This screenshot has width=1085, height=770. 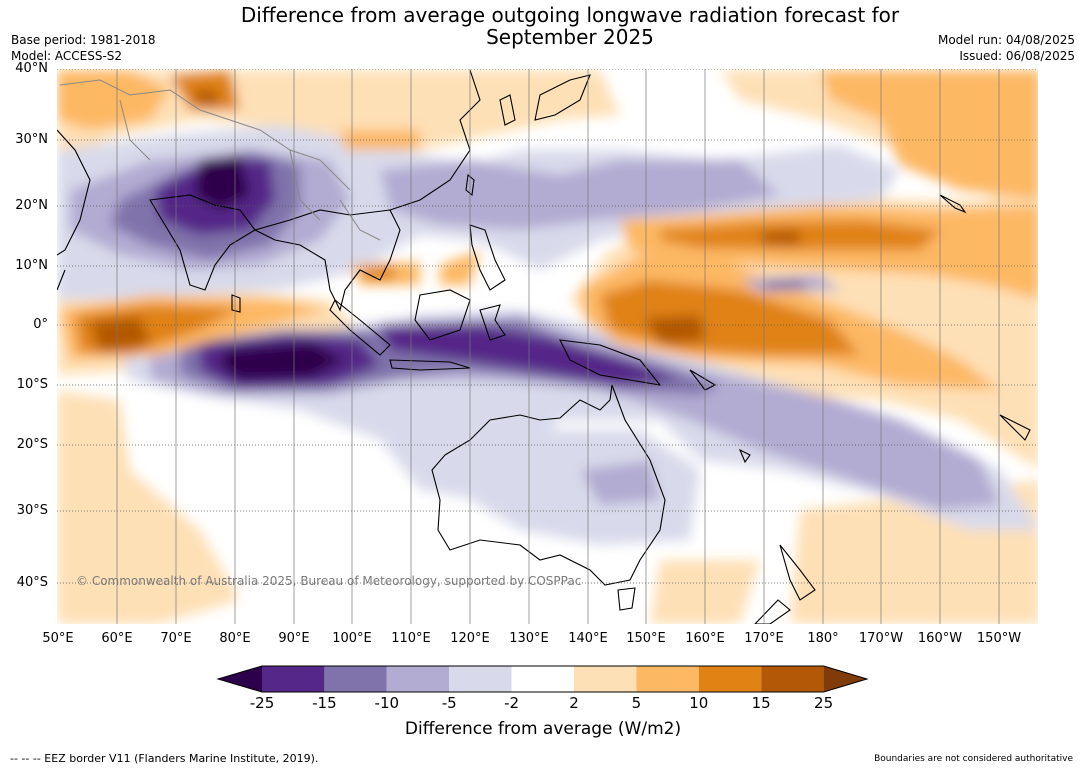 I want to click on colorbar-tick: 25, so click(x=824, y=703).